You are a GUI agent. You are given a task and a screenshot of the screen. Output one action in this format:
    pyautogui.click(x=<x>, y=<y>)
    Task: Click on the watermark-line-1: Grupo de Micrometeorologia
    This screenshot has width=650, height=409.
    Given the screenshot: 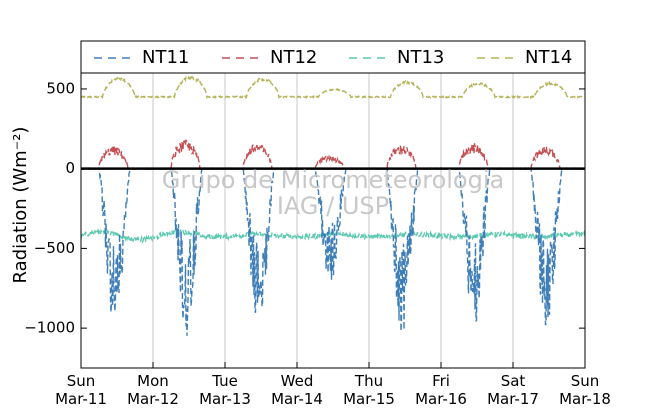 What is the action you would take?
    pyautogui.click(x=333, y=180)
    